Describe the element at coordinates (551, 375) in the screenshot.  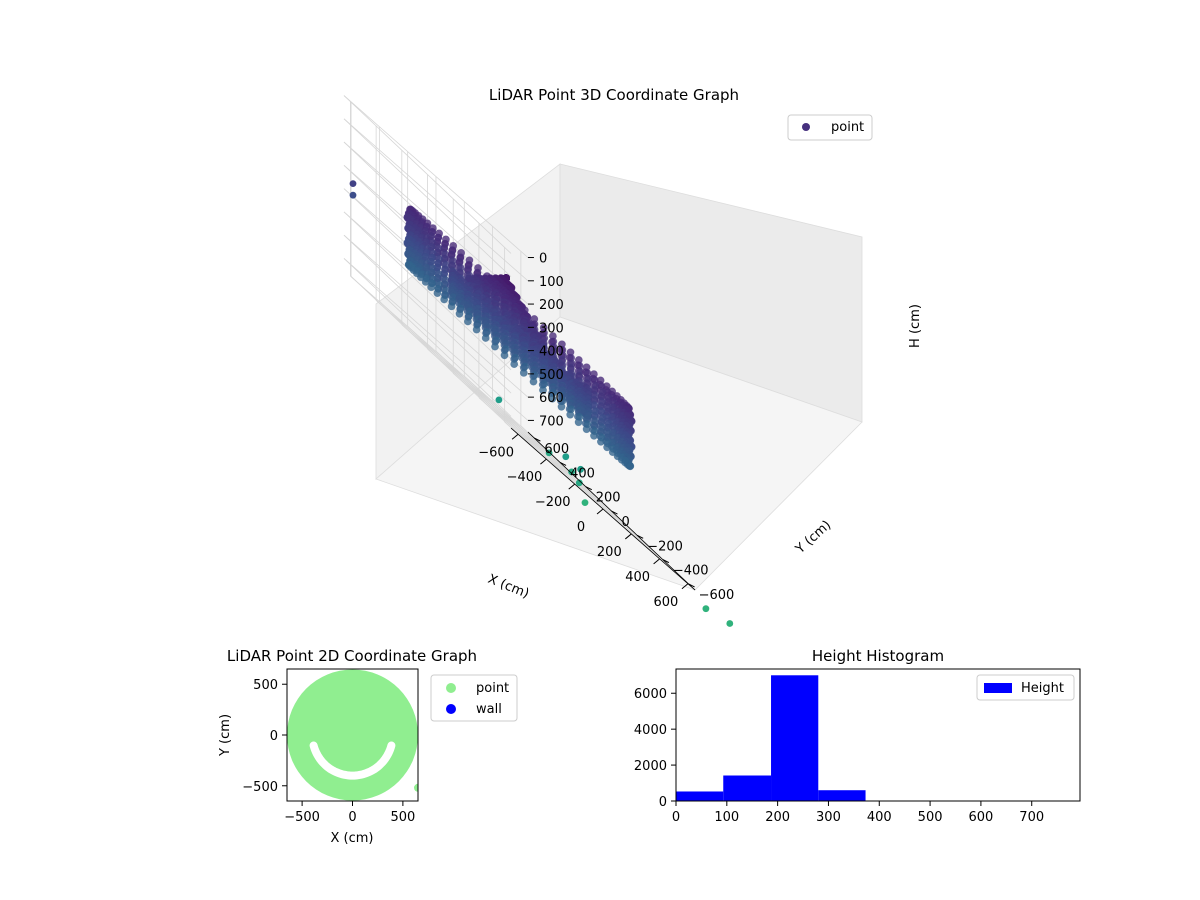
I see `z-tick-label-3d: 500` at that location.